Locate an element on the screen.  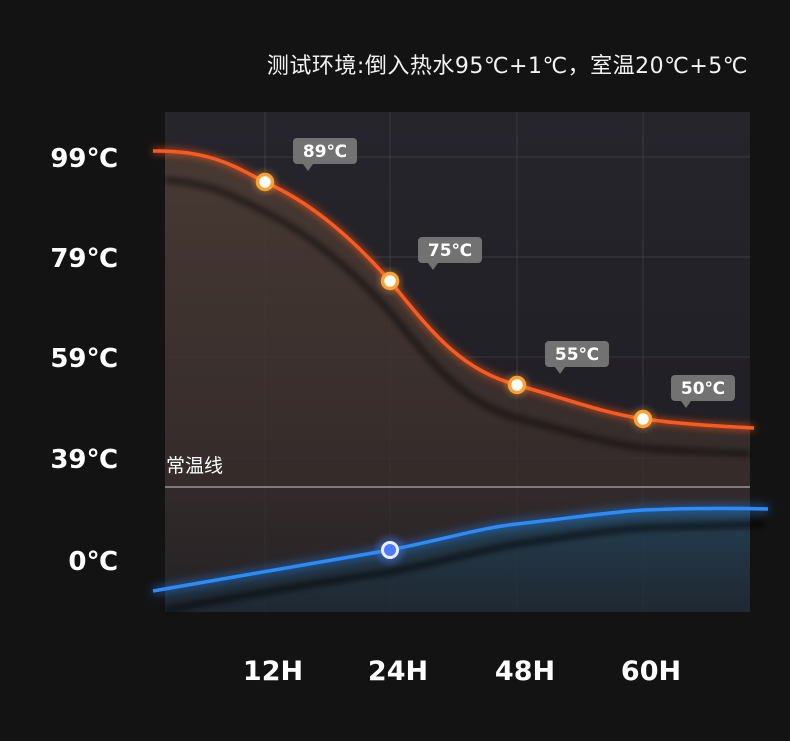
x-tick-label: 12H is located at coordinates (273, 671).